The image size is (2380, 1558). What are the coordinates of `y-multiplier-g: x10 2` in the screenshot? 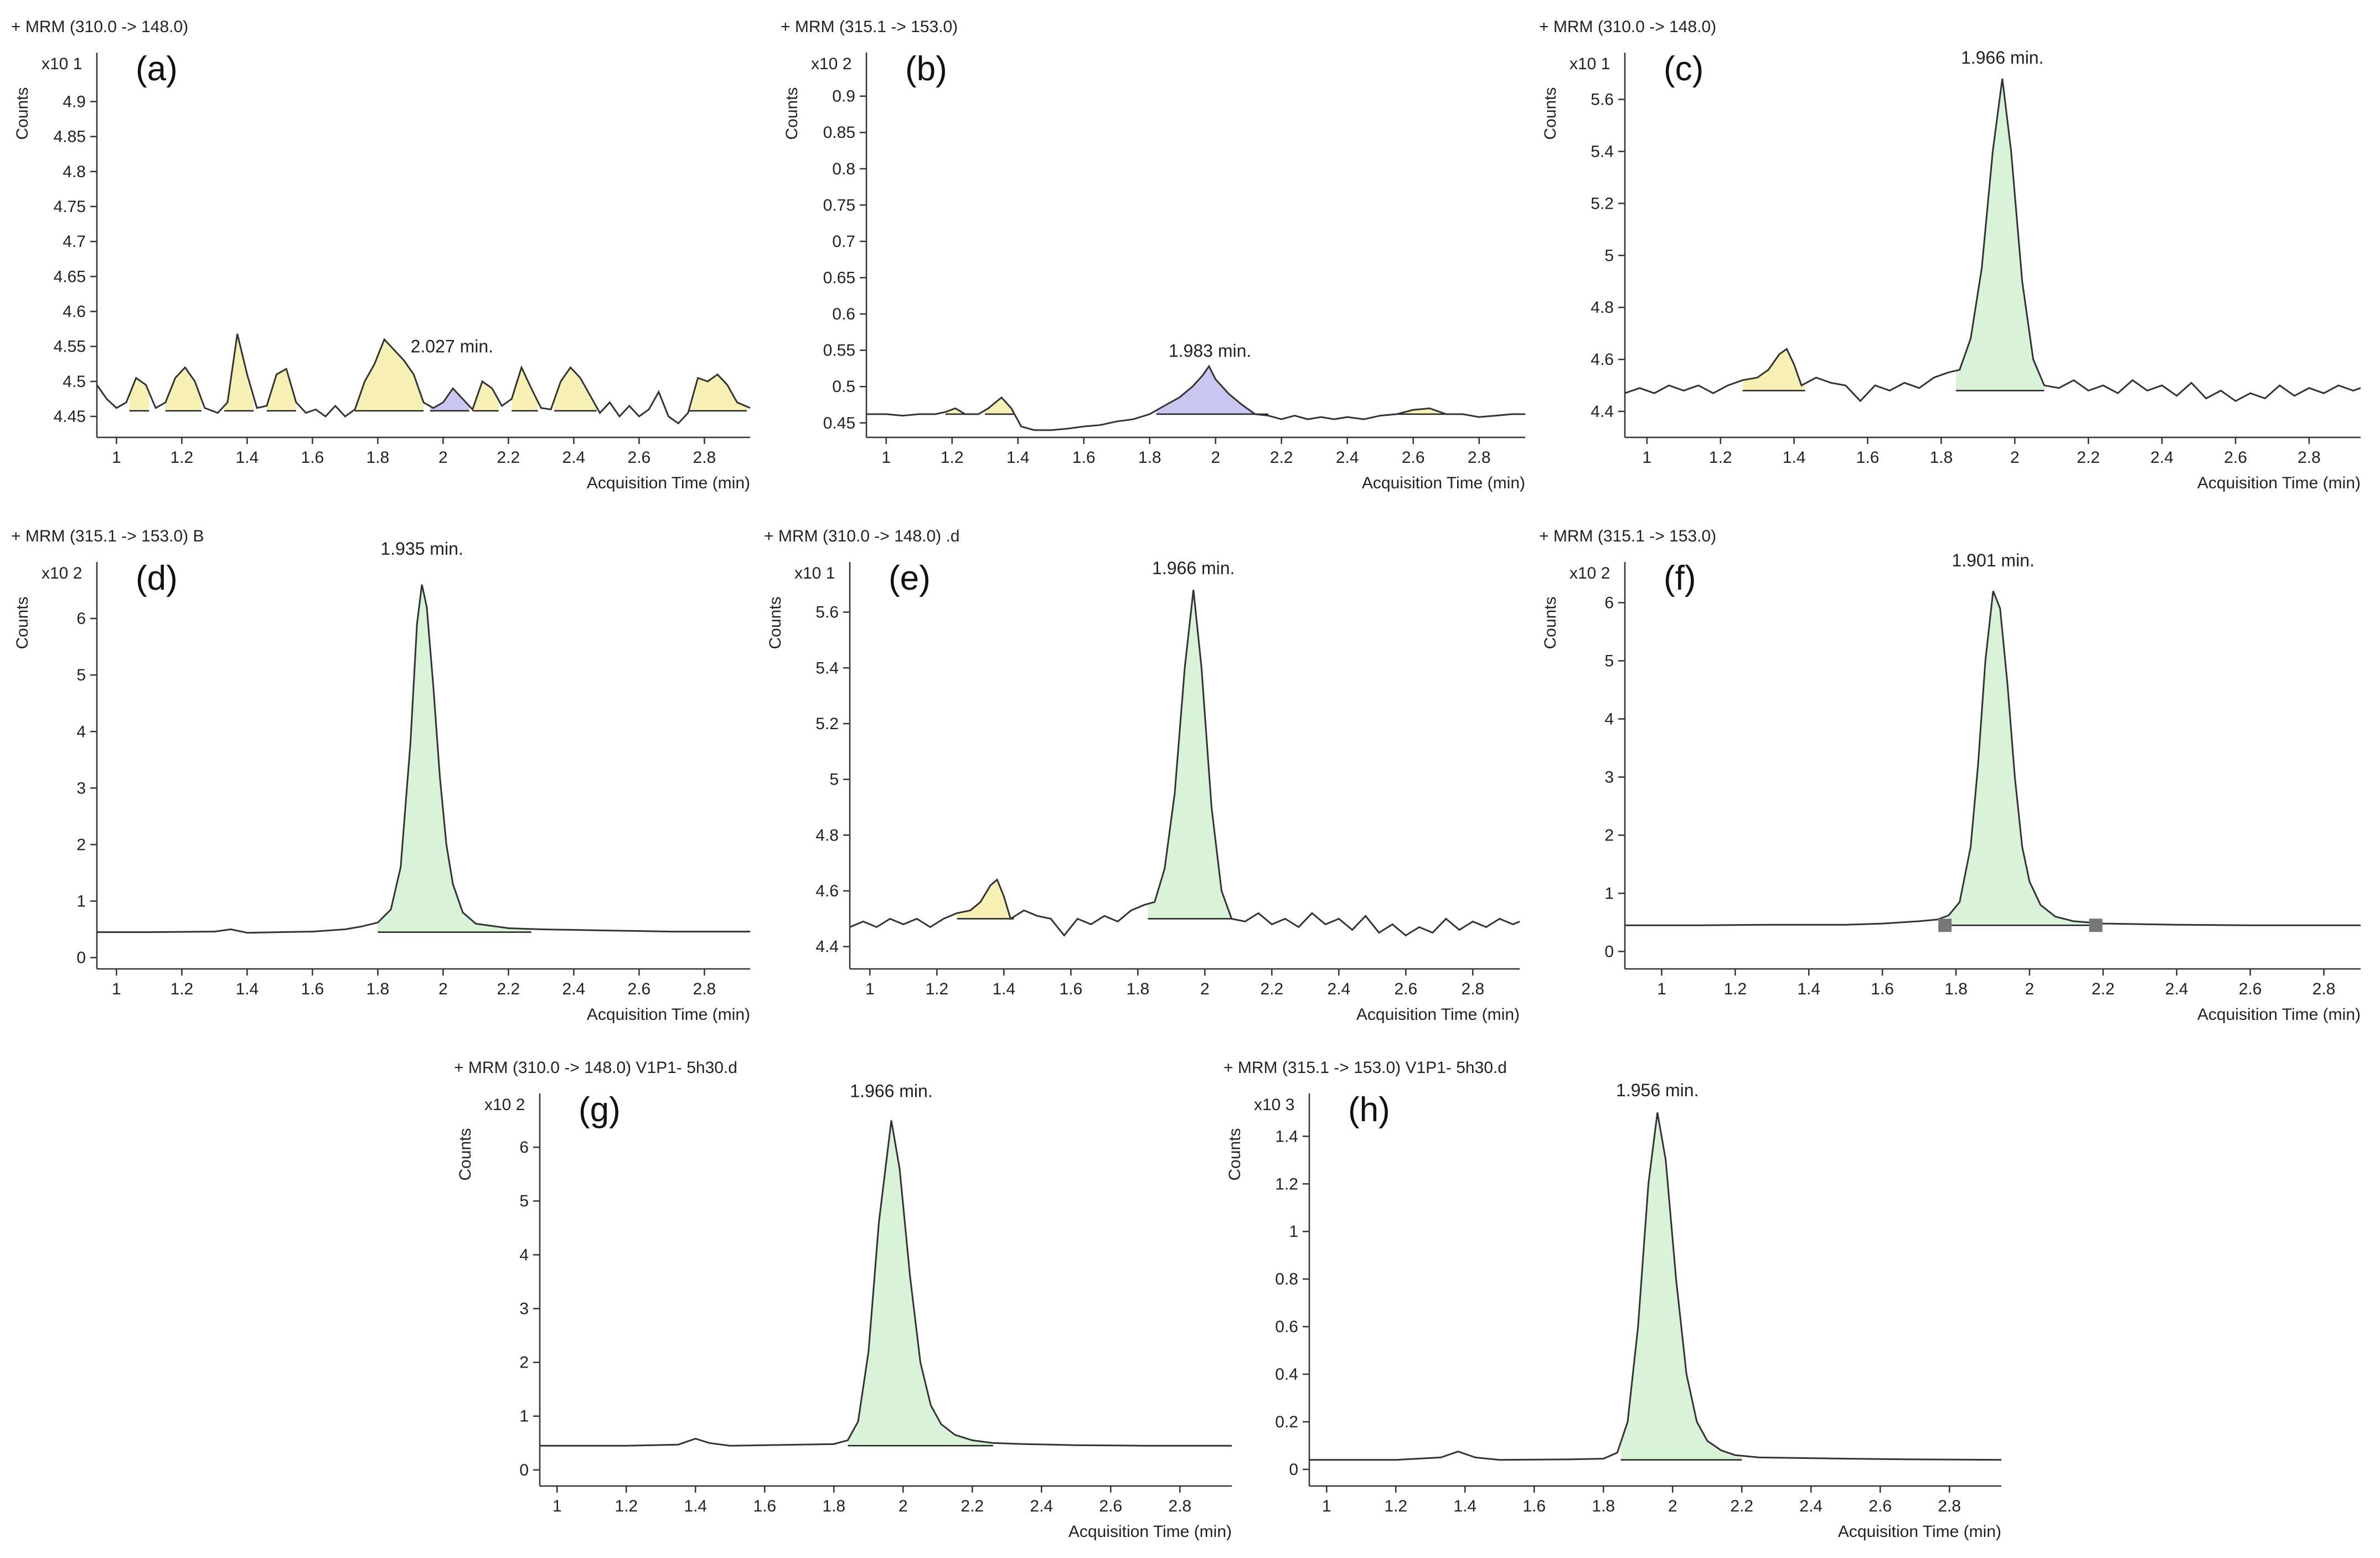 It's located at (504, 1105).